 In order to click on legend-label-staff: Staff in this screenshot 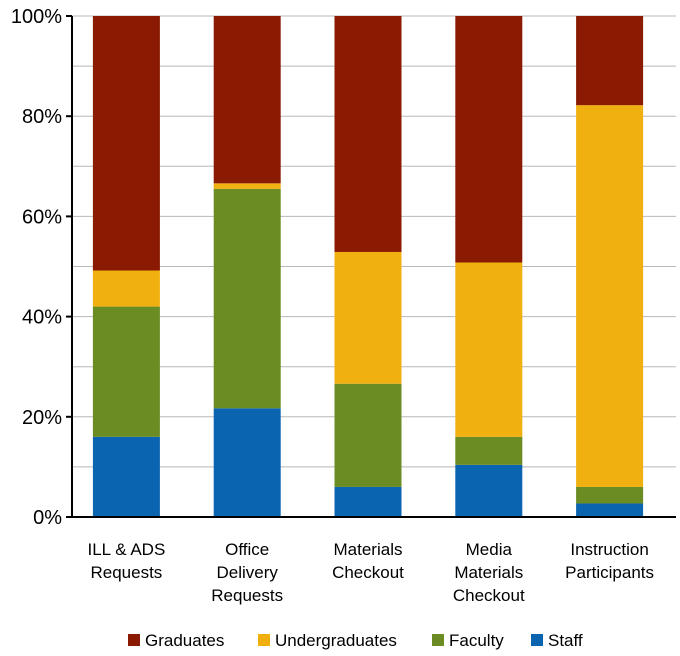, I will do `click(565, 640)`.